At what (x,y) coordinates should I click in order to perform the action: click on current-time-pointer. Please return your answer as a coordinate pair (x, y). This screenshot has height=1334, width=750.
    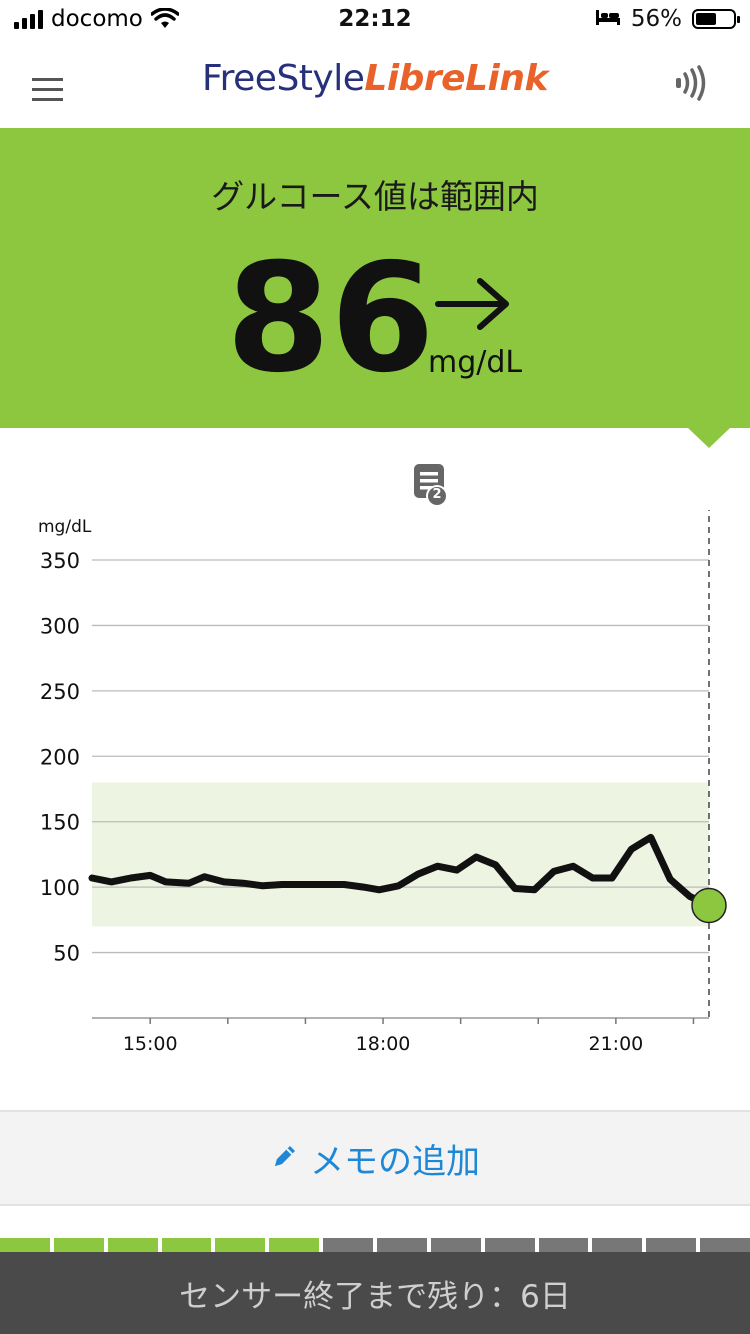
    Looking at the image, I should click on (709, 438).